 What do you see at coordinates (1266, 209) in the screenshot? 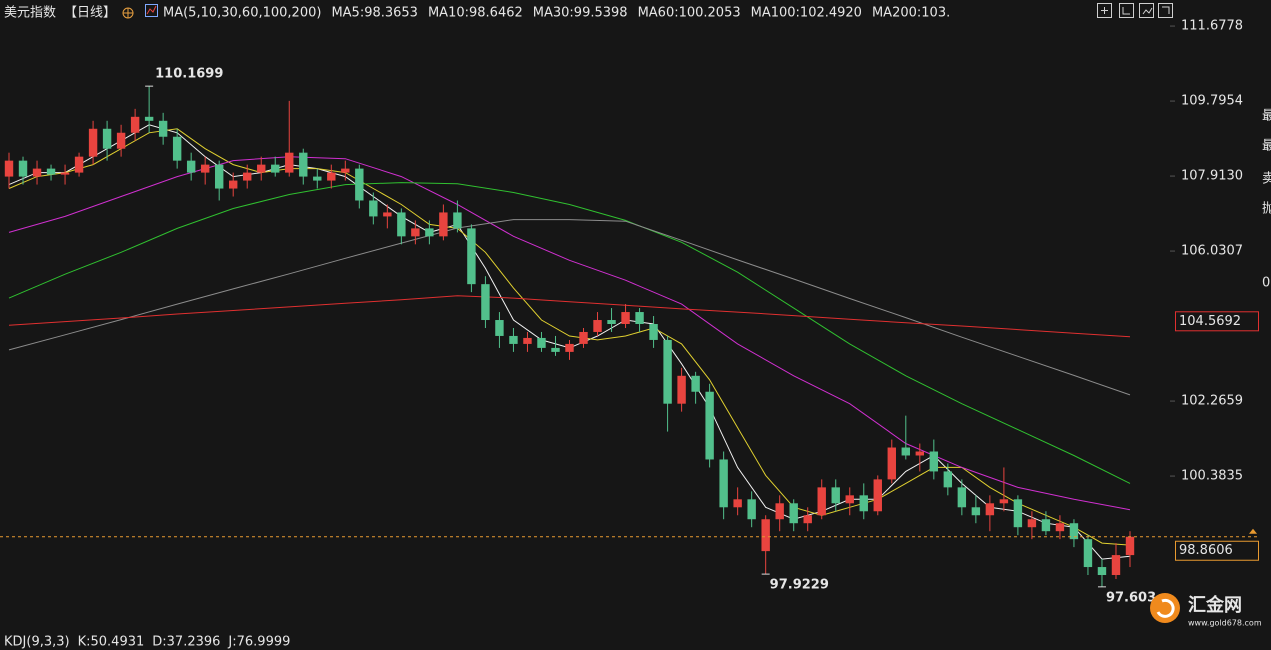
I see `side-text: 抛` at bounding box center [1266, 209].